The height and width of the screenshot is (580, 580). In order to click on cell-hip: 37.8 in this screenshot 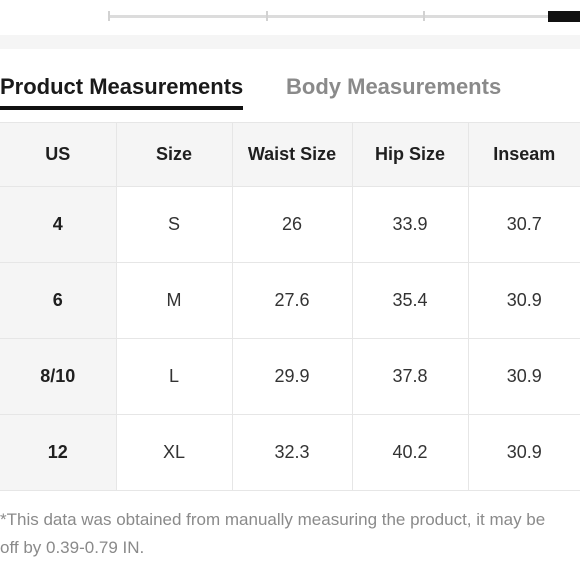, I will do `click(410, 376)`.